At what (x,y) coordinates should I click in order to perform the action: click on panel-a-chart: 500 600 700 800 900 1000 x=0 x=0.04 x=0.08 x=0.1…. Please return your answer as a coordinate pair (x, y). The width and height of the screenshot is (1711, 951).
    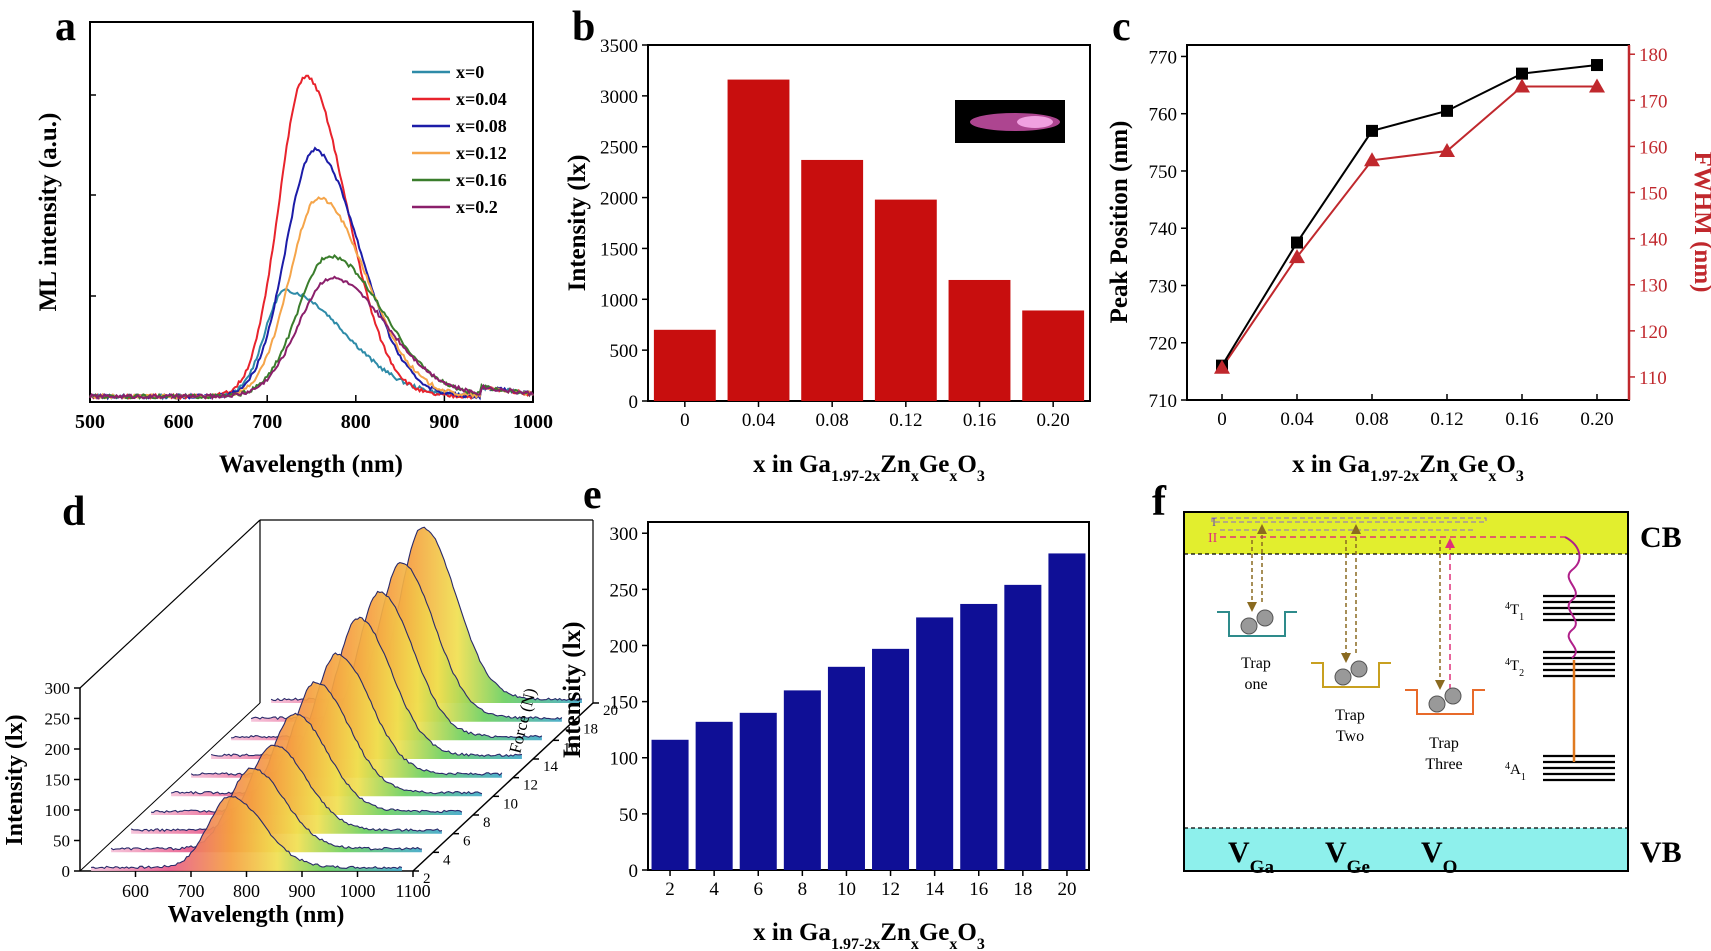
    Looking at the image, I should click on (294, 249).